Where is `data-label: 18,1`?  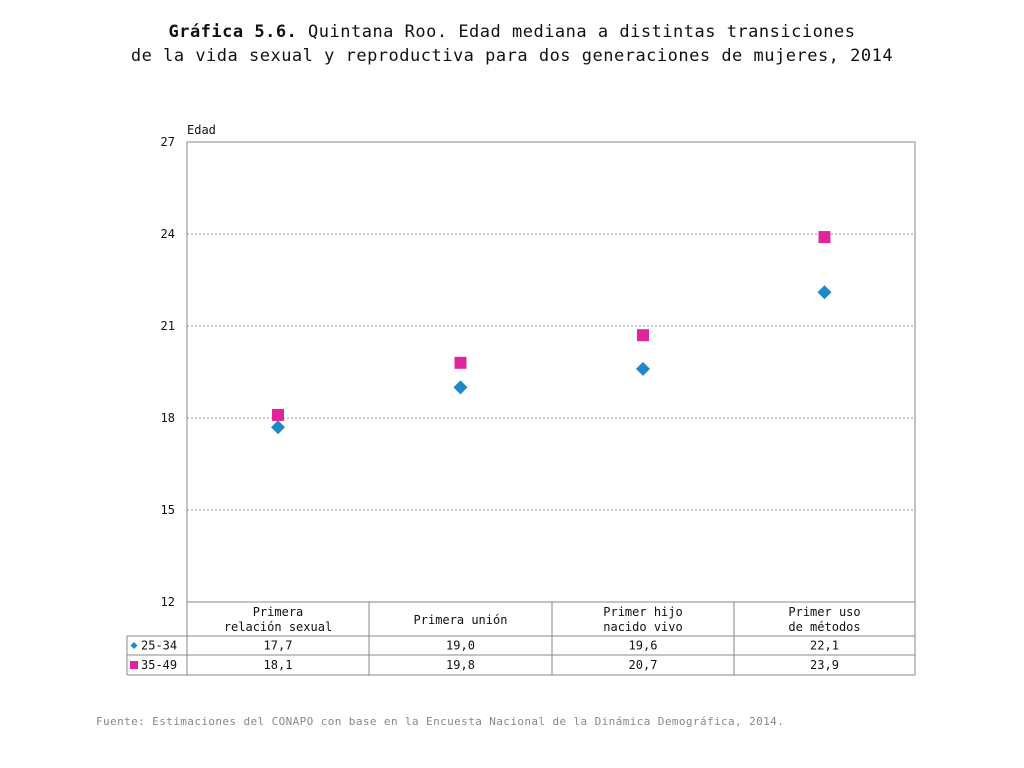
data-label: 18,1 is located at coordinates (278, 665).